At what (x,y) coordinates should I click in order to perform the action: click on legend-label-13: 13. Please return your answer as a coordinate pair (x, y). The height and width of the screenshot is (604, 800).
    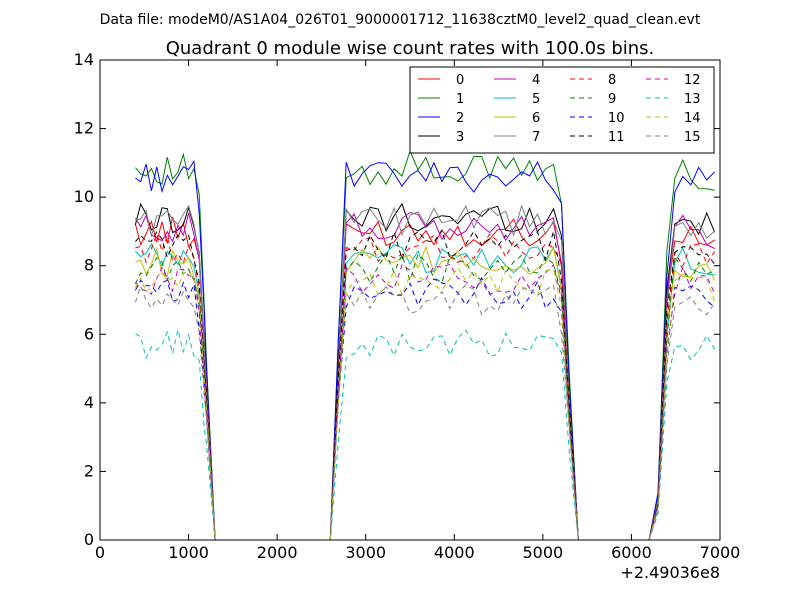
    Looking at the image, I should click on (692, 99).